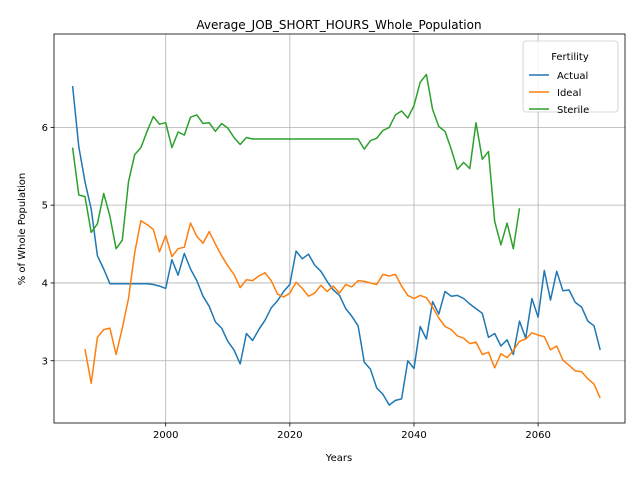 The width and height of the screenshot is (640, 480). I want to click on legend-label-actual: Actual, so click(572, 76).